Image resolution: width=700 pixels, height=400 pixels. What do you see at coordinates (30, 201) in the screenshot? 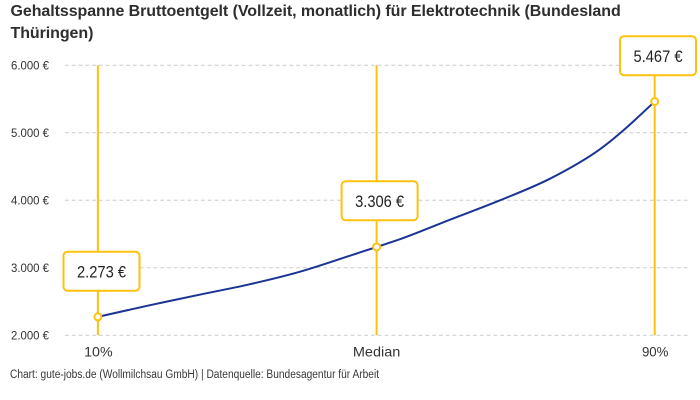
I see `svg-text: 4.000 €` at bounding box center [30, 201].